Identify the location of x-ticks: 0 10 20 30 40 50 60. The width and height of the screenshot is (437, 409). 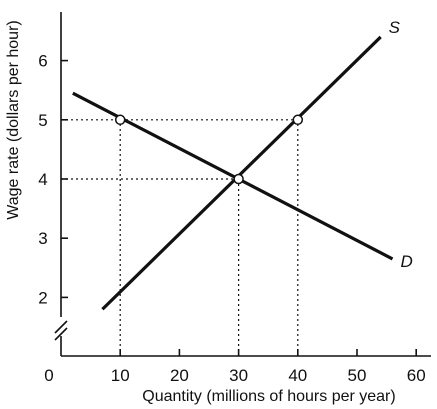
(235, 367).